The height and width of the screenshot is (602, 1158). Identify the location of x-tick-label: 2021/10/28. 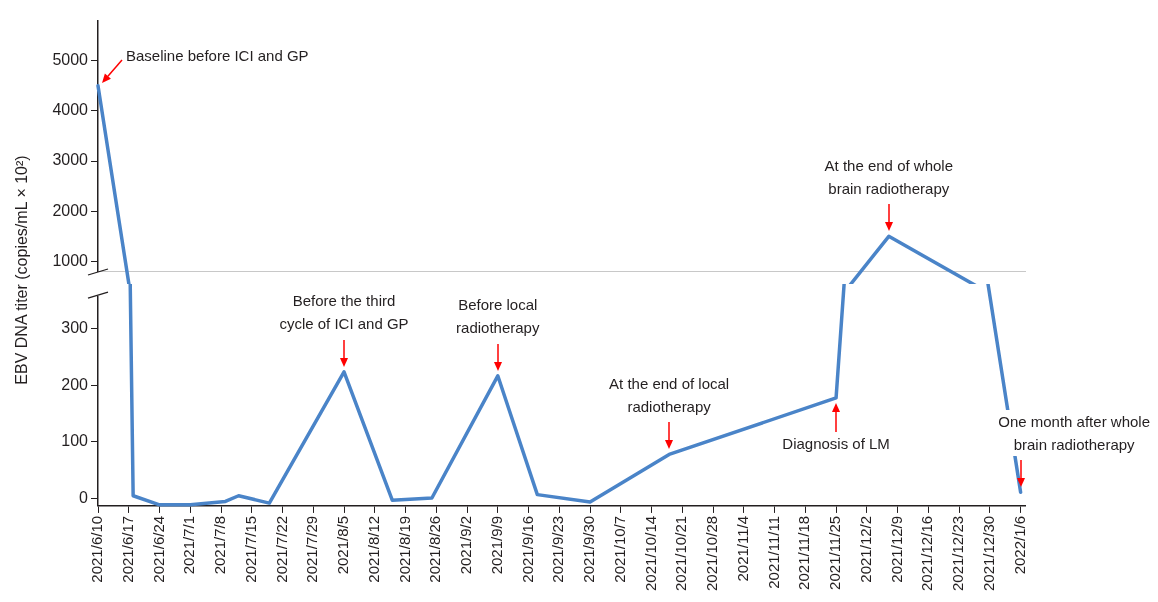
(712, 553).